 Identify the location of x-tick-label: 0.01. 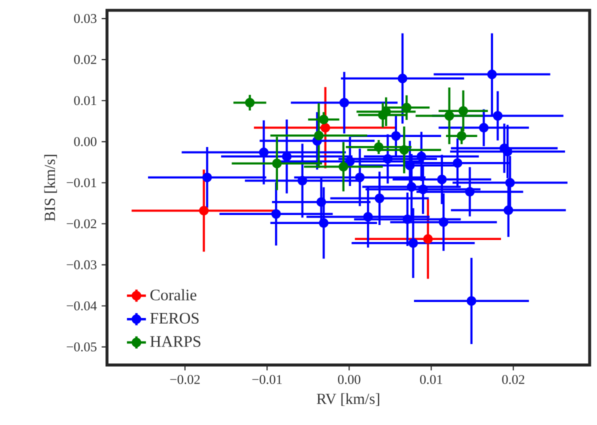
(431, 379).